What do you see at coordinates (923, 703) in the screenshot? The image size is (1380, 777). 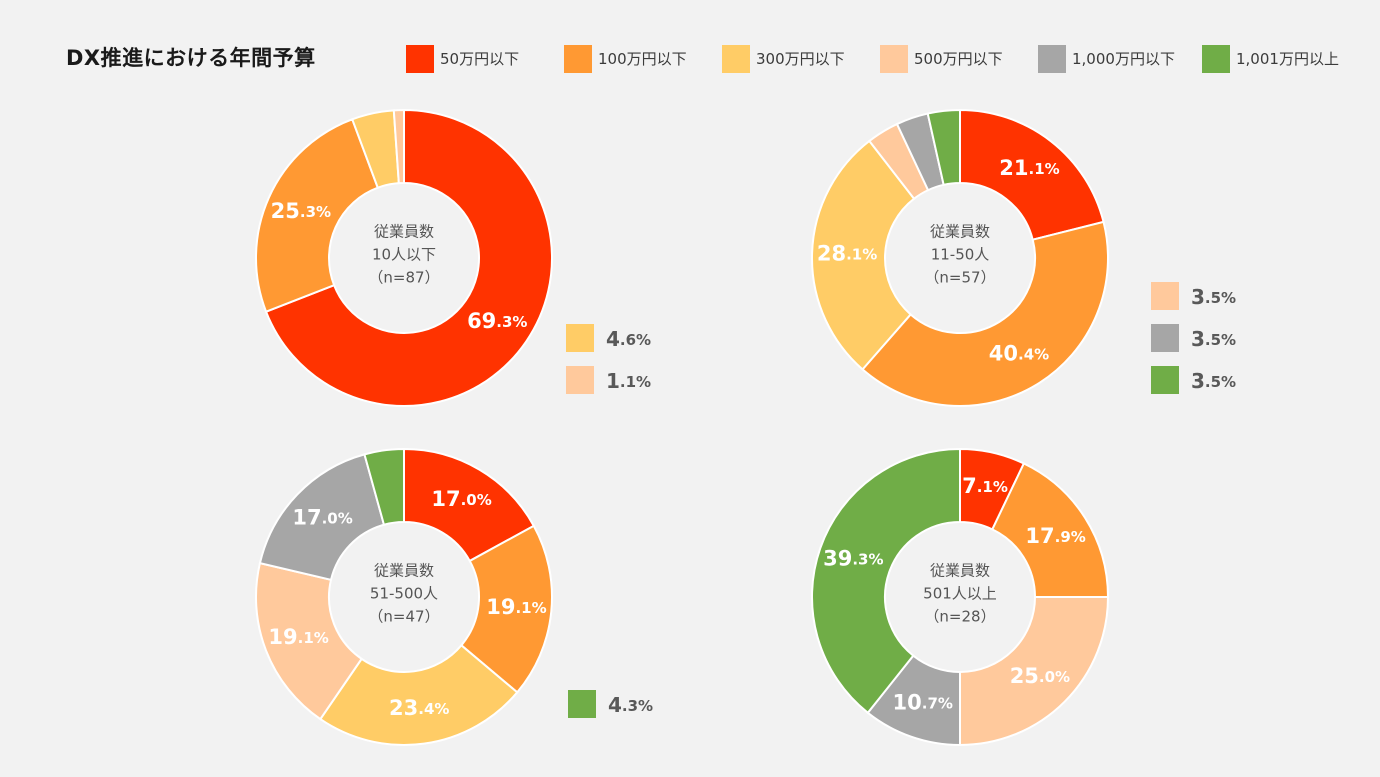 I see `slice-label: 10.7%` at bounding box center [923, 703].